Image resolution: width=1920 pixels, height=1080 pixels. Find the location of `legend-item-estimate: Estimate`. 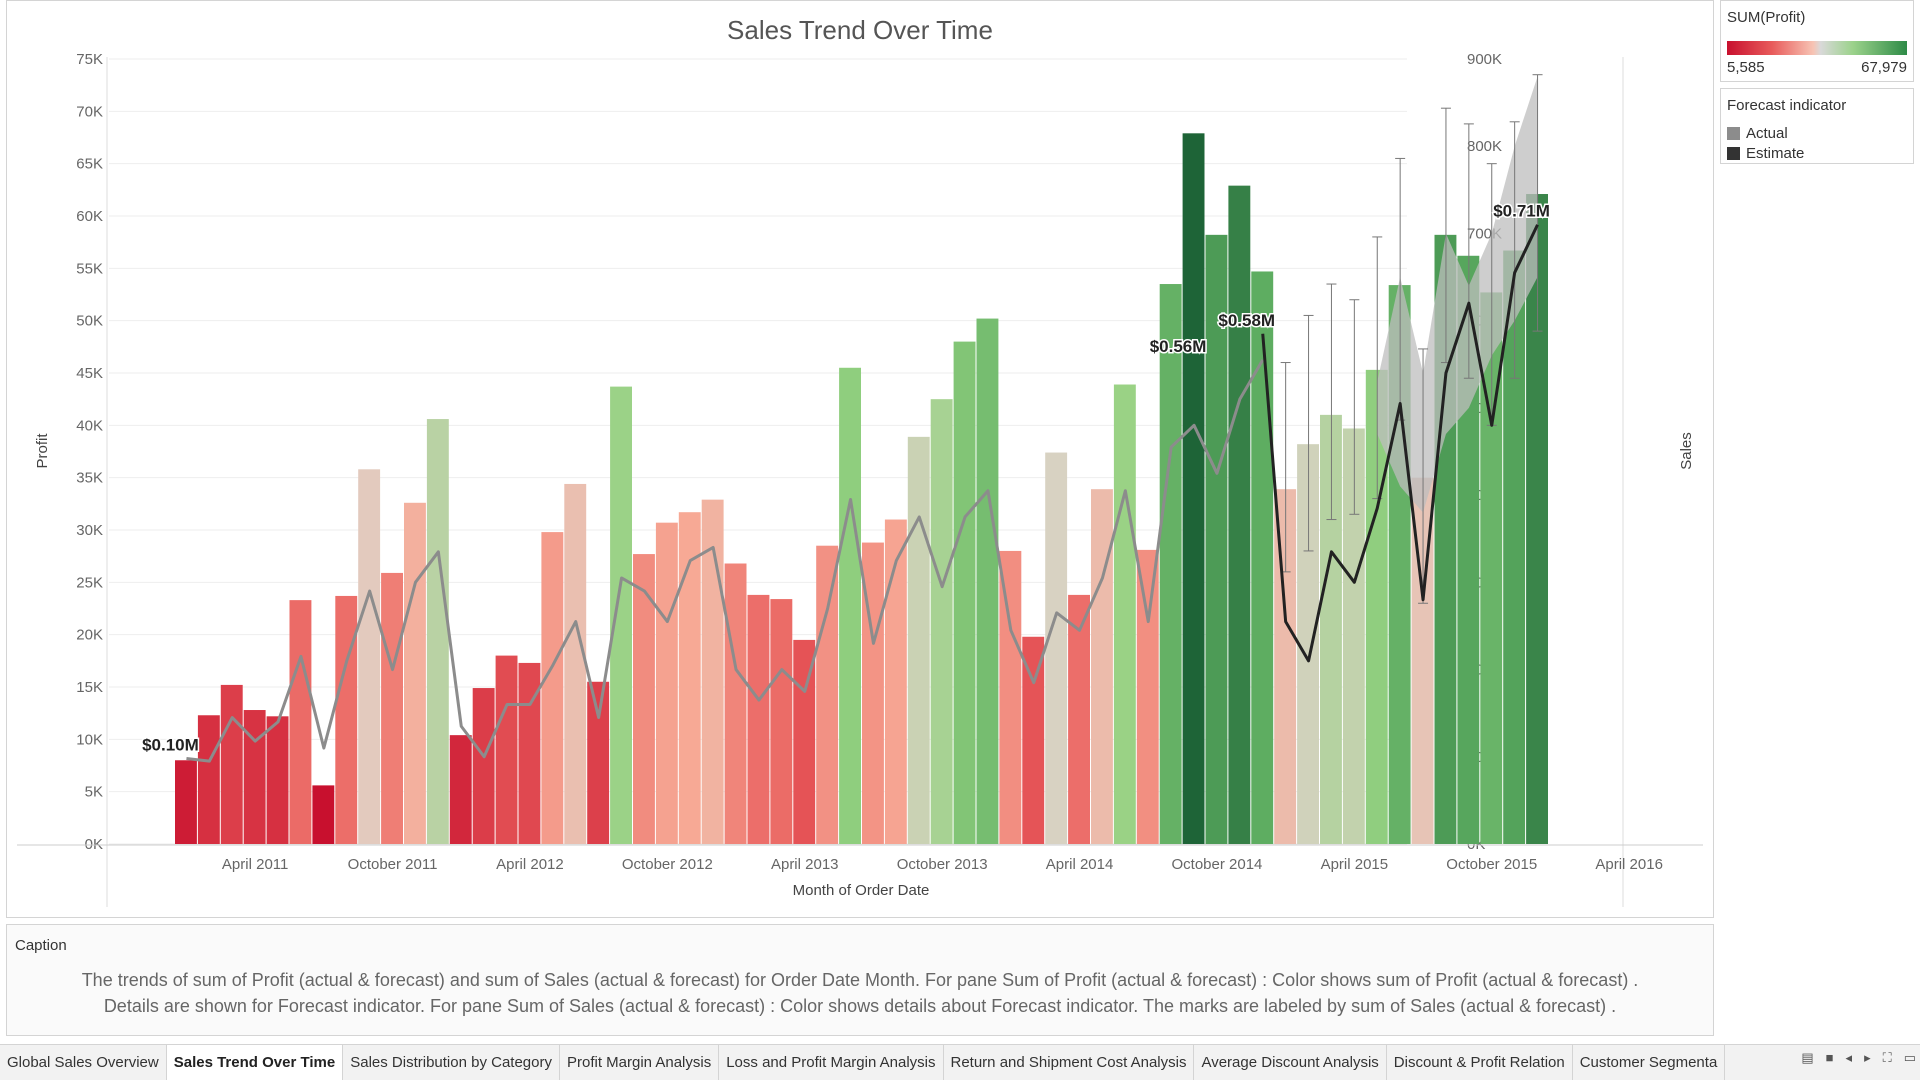

legend-item-estimate: Estimate is located at coordinates (1765, 153).